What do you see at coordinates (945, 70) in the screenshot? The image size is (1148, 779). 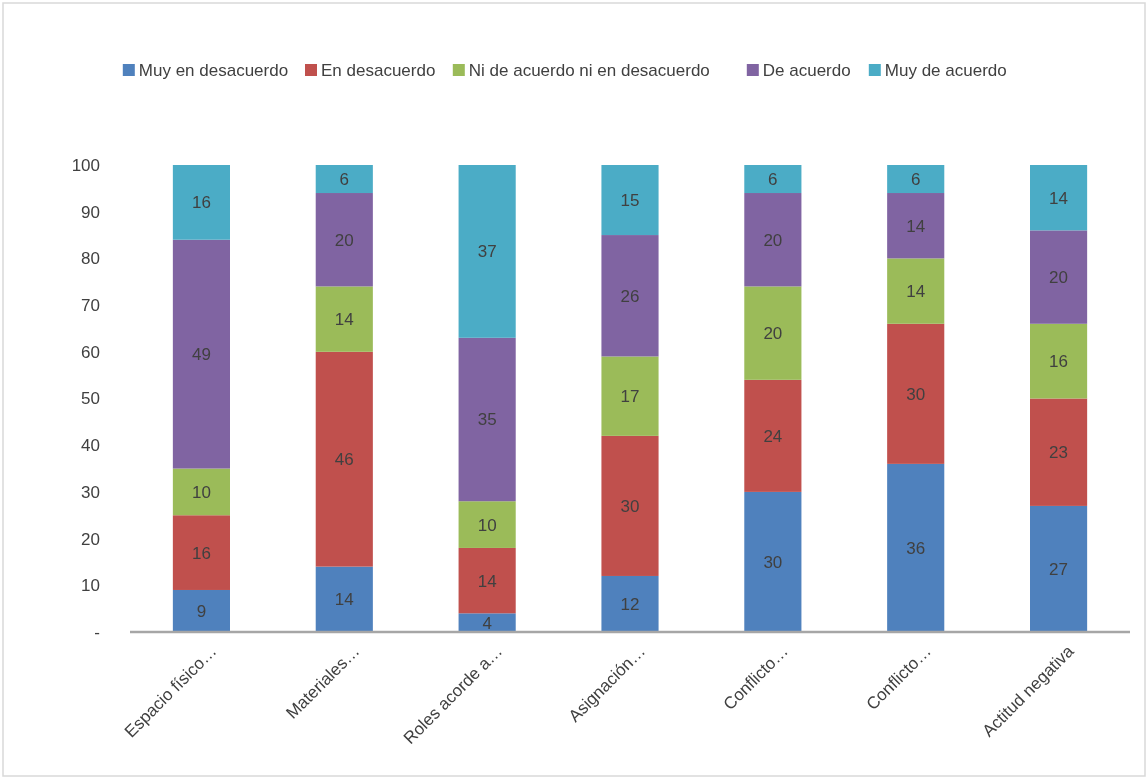 I see `legend-label: Muy de acuerdo` at bounding box center [945, 70].